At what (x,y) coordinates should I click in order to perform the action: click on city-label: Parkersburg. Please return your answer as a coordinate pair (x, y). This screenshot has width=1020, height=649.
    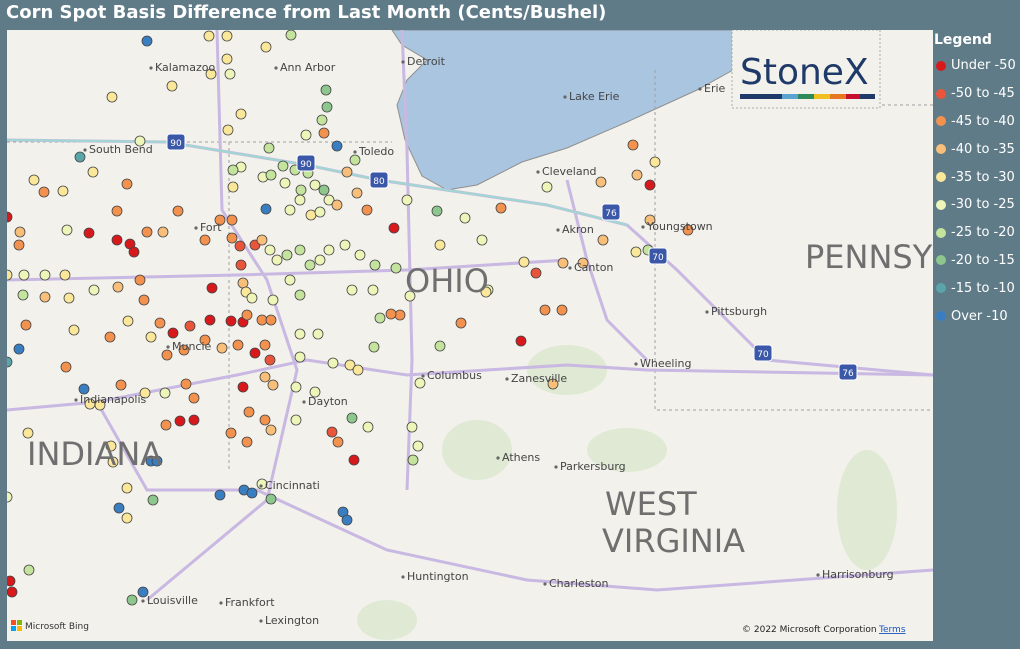
    Looking at the image, I should click on (593, 466).